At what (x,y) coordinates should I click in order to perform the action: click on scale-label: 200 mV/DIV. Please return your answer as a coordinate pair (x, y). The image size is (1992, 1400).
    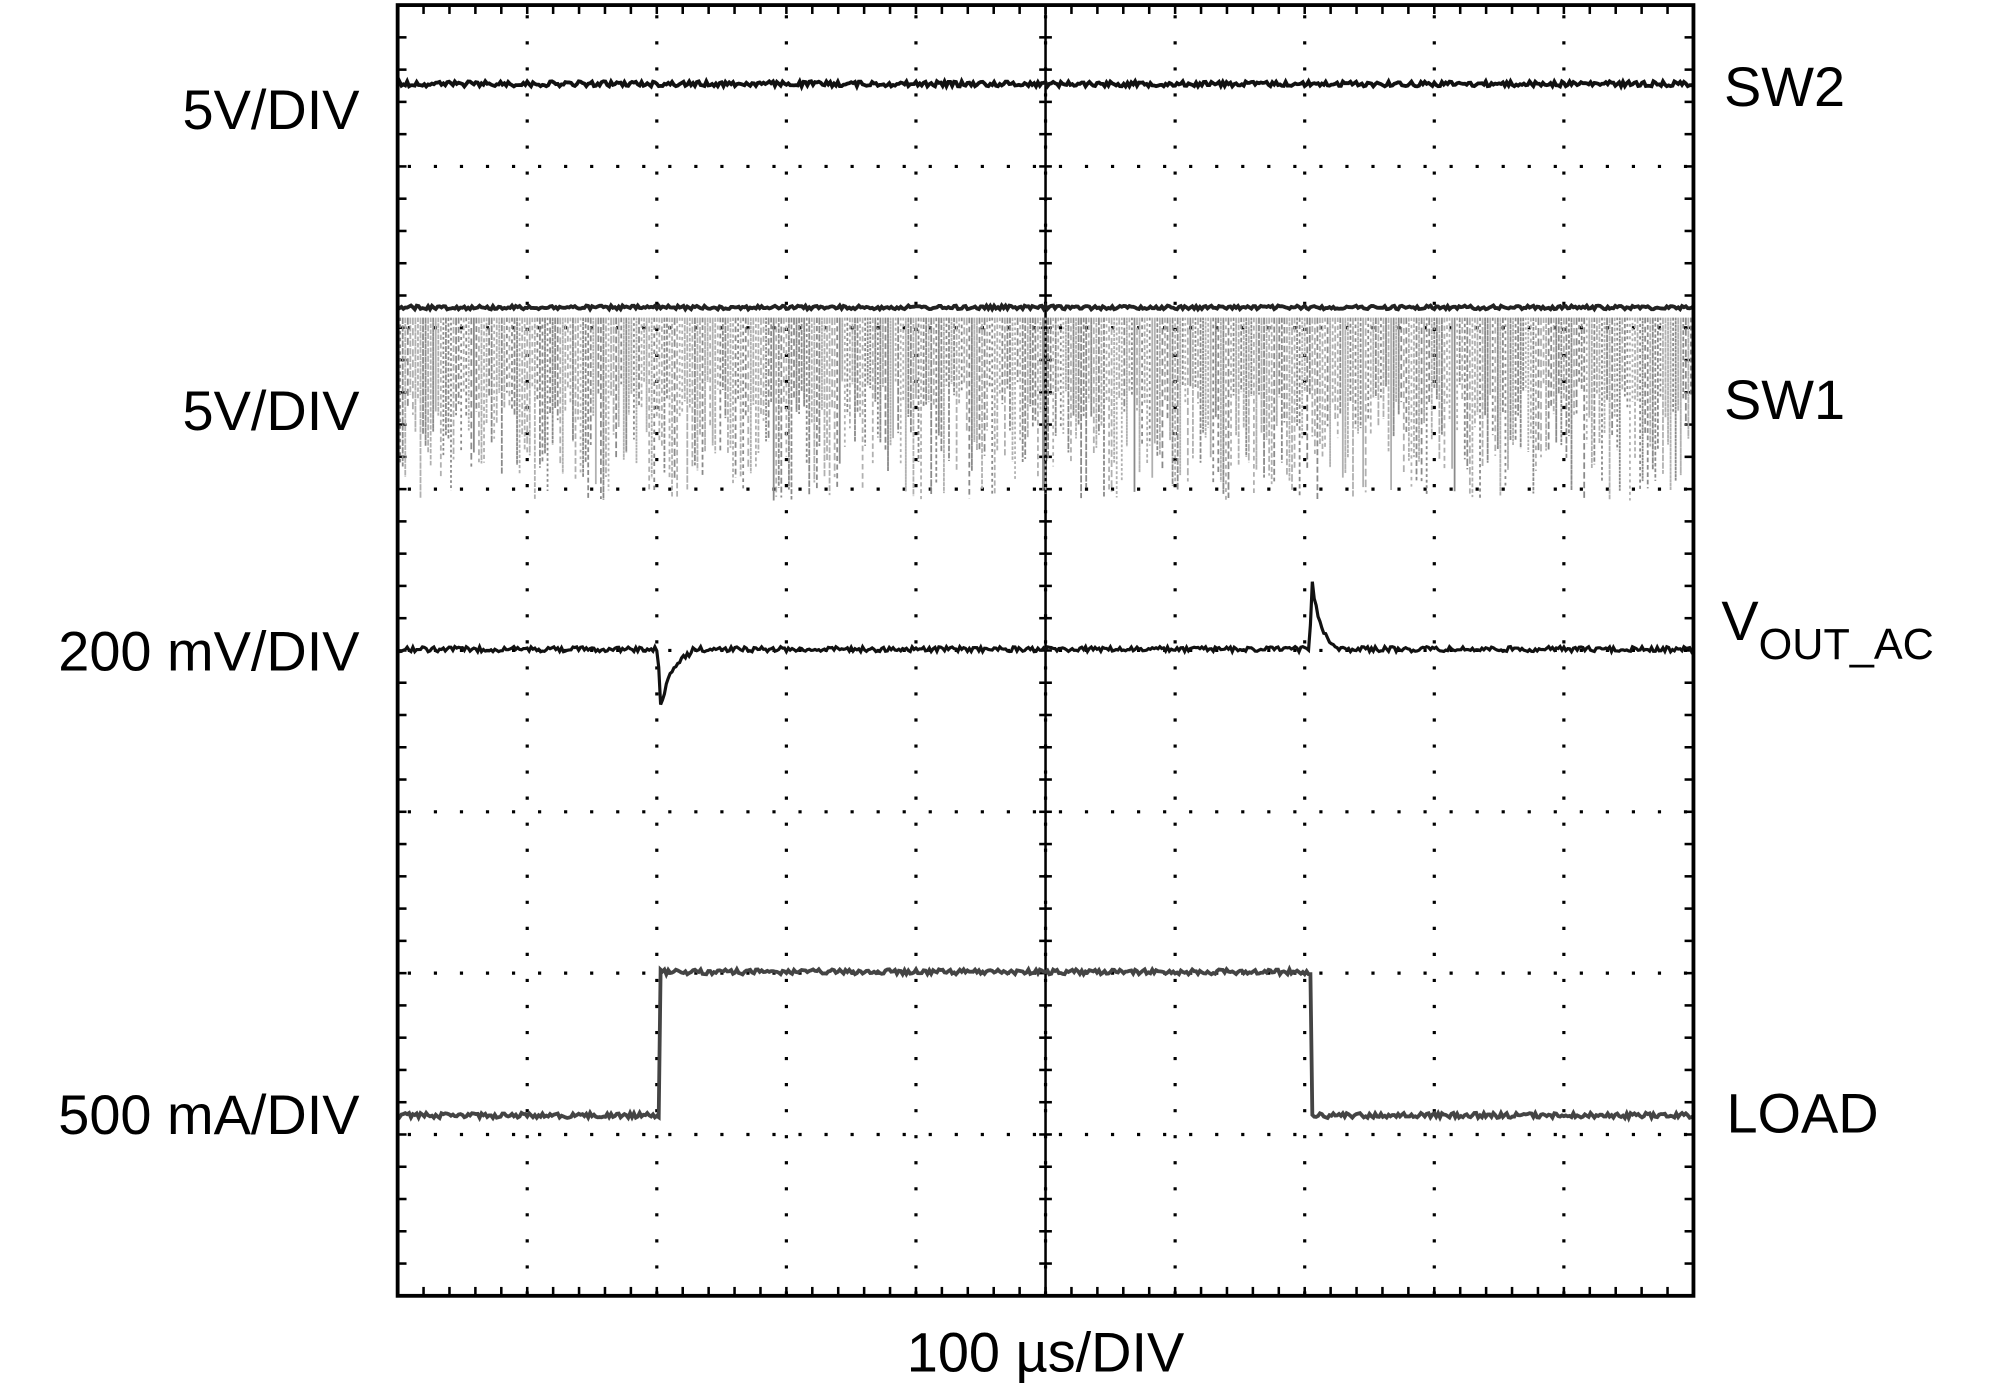
    Looking at the image, I should click on (209, 650).